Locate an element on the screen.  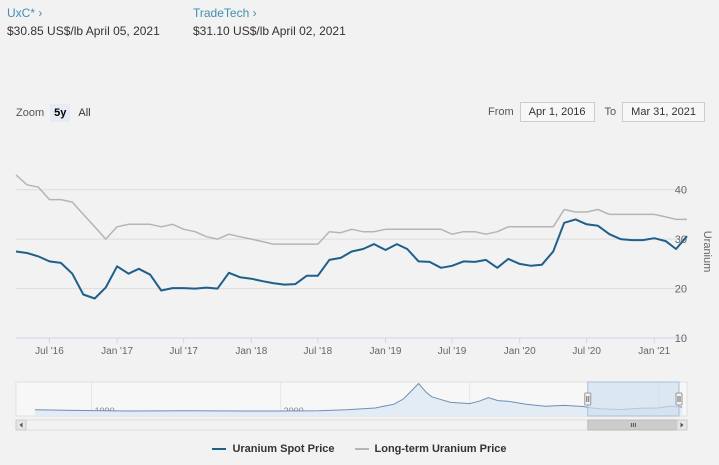
scrollbar-track is located at coordinates (351, 425).